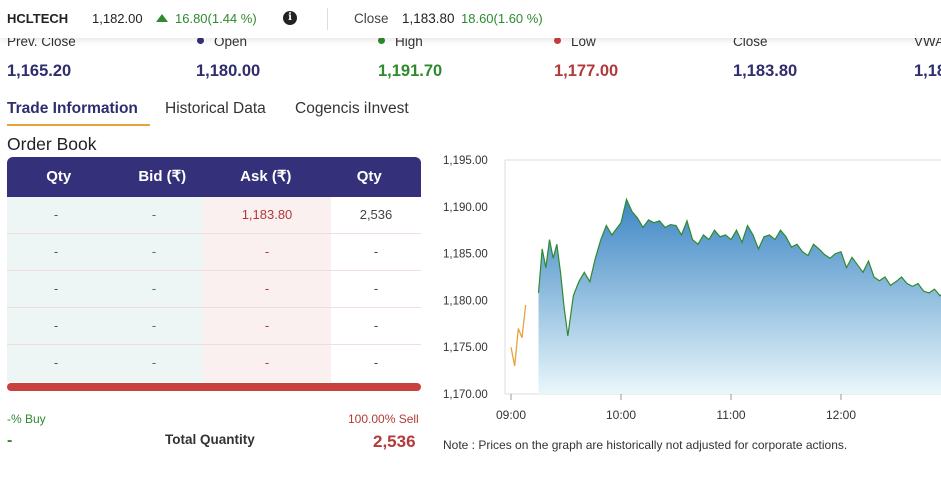  Describe the element at coordinates (465, 208) in the screenshot. I see `y-tick-label: 1,190.00` at that location.